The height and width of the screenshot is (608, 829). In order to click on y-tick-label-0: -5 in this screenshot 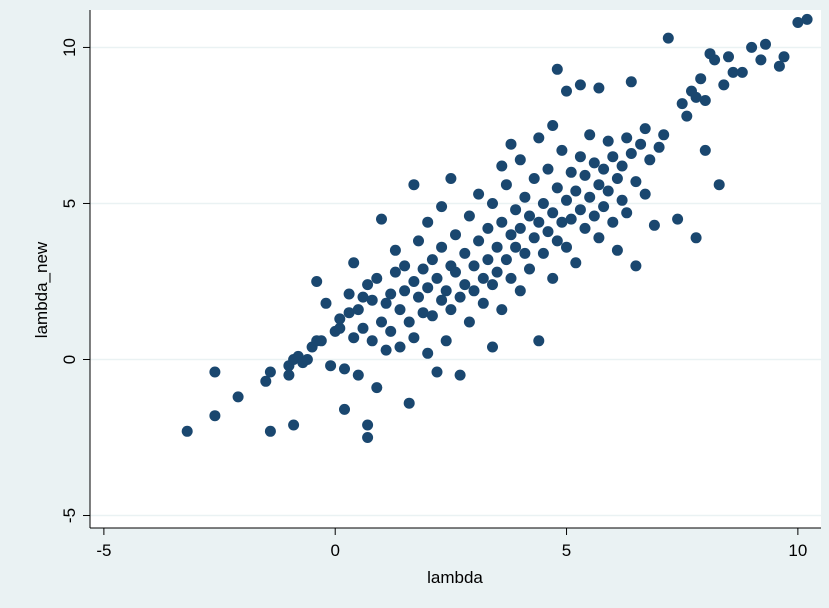, I will do `click(69, 515)`.